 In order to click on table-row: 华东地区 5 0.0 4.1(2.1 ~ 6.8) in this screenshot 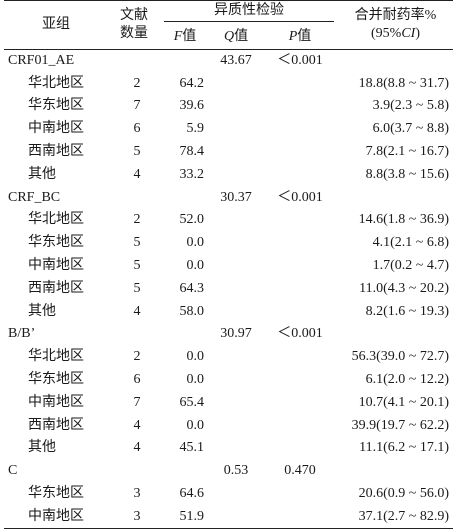, I will do `click(228, 243)`.